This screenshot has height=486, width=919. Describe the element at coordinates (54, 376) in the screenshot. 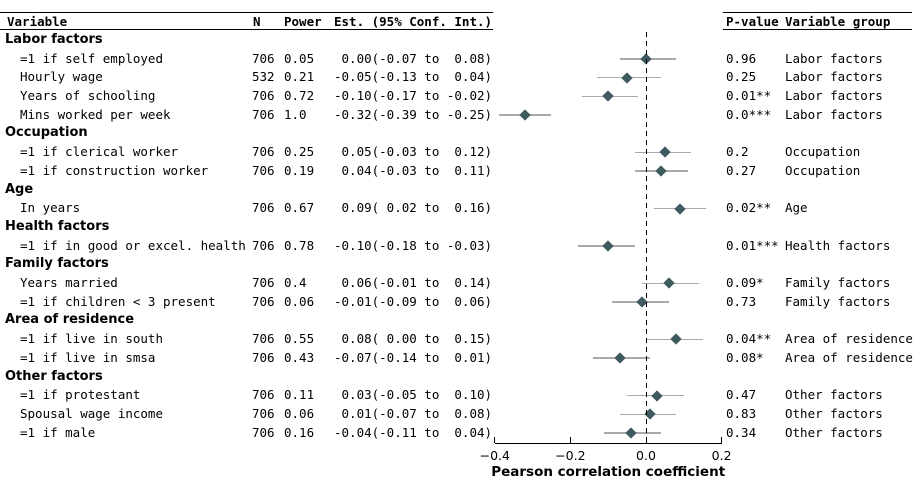

I see `variable-group-header: Other factors` at that location.